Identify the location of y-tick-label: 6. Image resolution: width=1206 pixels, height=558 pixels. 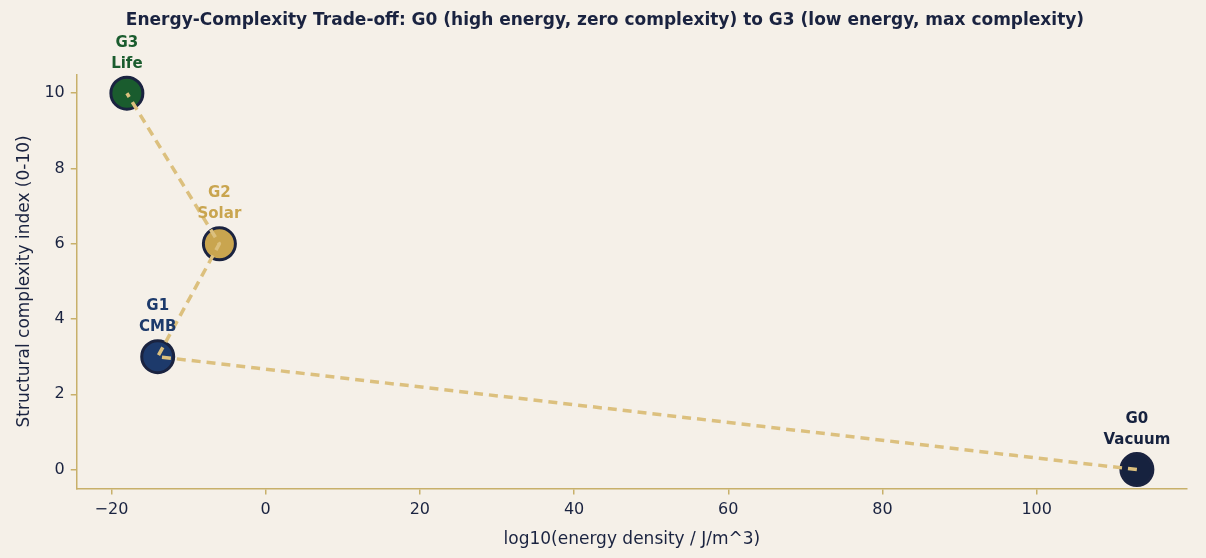
(59, 242).